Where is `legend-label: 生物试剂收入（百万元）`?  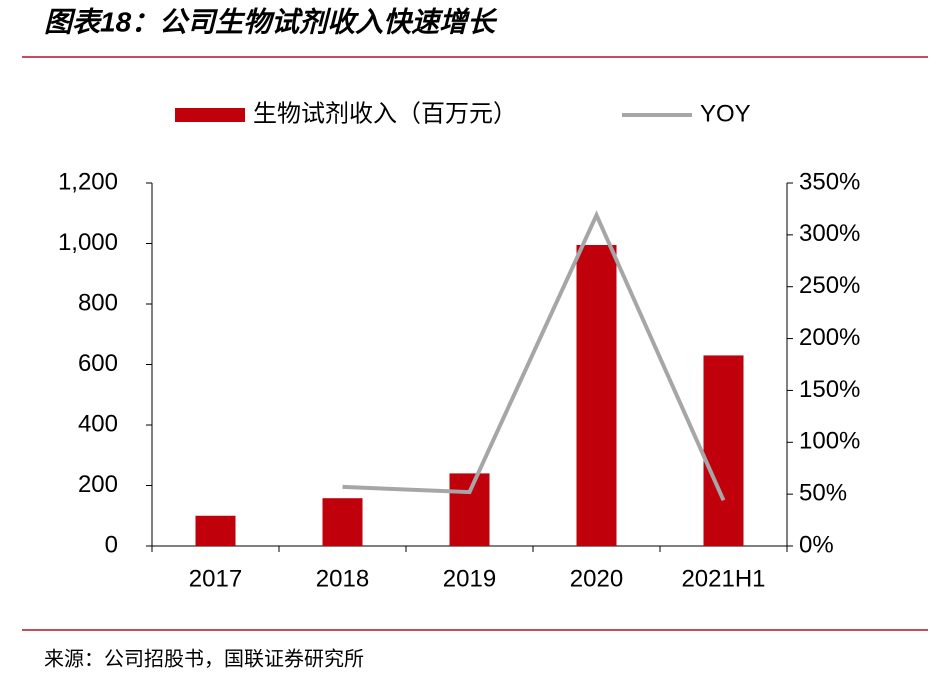
legend-label: 生物试剂收入（百万元） is located at coordinates (385, 113).